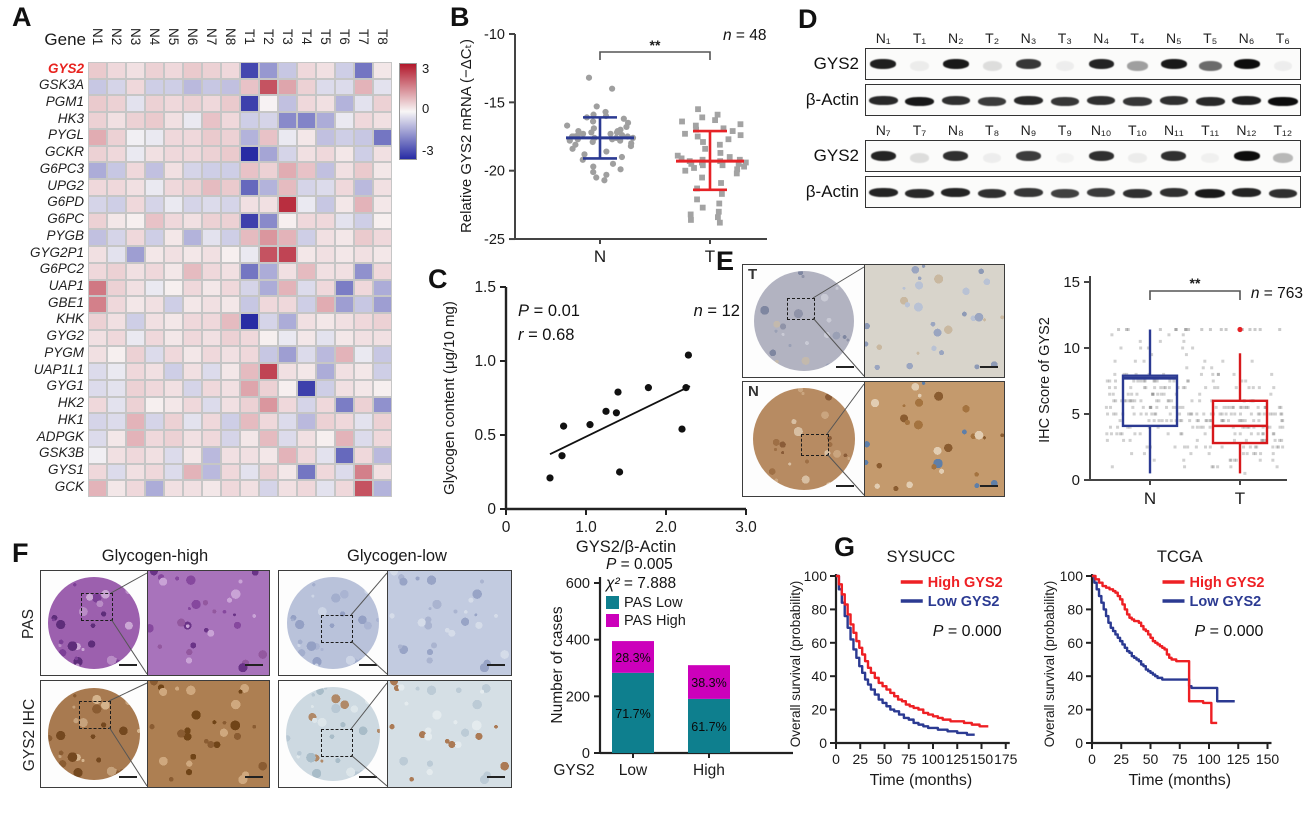 The width and height of the screenshot is (1307, 813). I want to click on heatmap-gene-label: PYGL, so click(65, 135).